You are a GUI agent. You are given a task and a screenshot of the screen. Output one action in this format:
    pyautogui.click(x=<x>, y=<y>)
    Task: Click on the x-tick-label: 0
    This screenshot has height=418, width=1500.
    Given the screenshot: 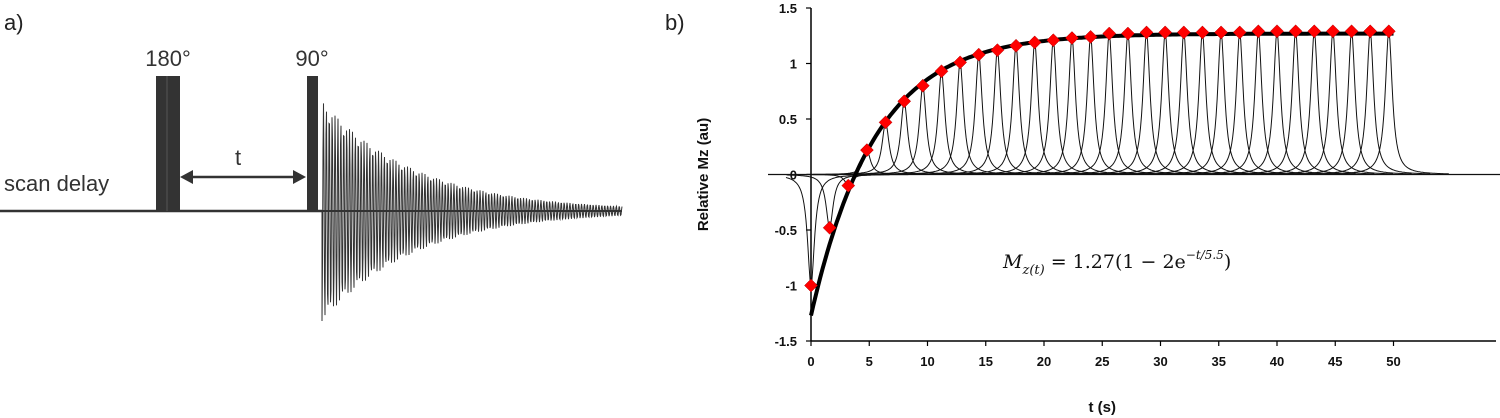 What is the action you would take?
    pyautogui.click(x=810, y=361)
    